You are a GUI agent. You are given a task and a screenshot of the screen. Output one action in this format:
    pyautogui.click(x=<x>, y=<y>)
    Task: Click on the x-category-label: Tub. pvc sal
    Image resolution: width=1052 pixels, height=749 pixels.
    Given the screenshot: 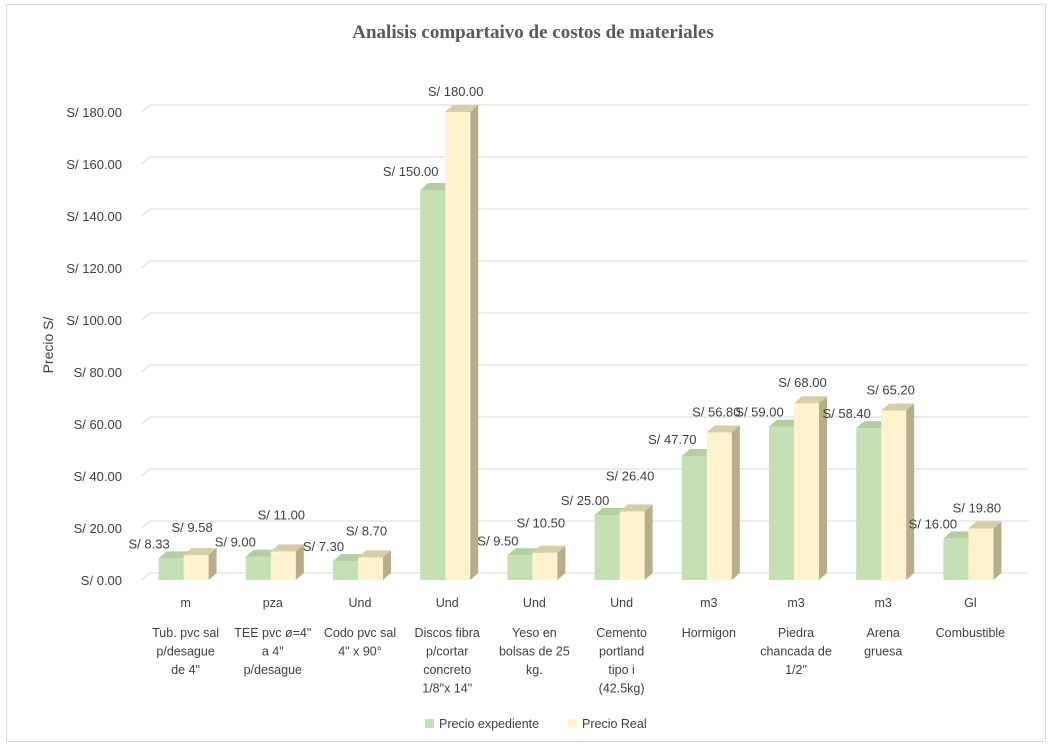 What is the action you would take?
    pyautogui.click(x=185, y=633)
    